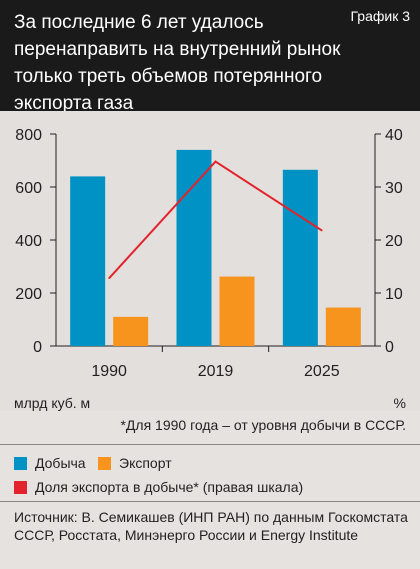 The width and height of the screenshot is (420, 569). Describe the element at coordinates (28, 241) in the screenshot. I see `left-axis-tick-label: 400` at that location.